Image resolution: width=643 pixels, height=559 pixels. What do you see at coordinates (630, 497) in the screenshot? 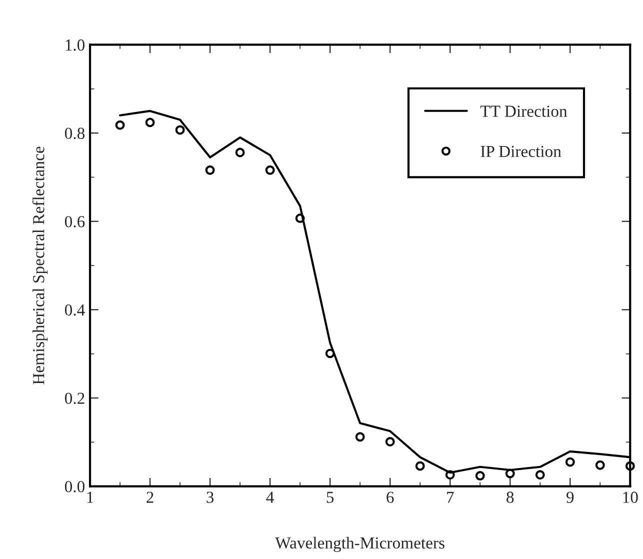
I see `x-tick-label: 10` at bounding box center [630, 497].